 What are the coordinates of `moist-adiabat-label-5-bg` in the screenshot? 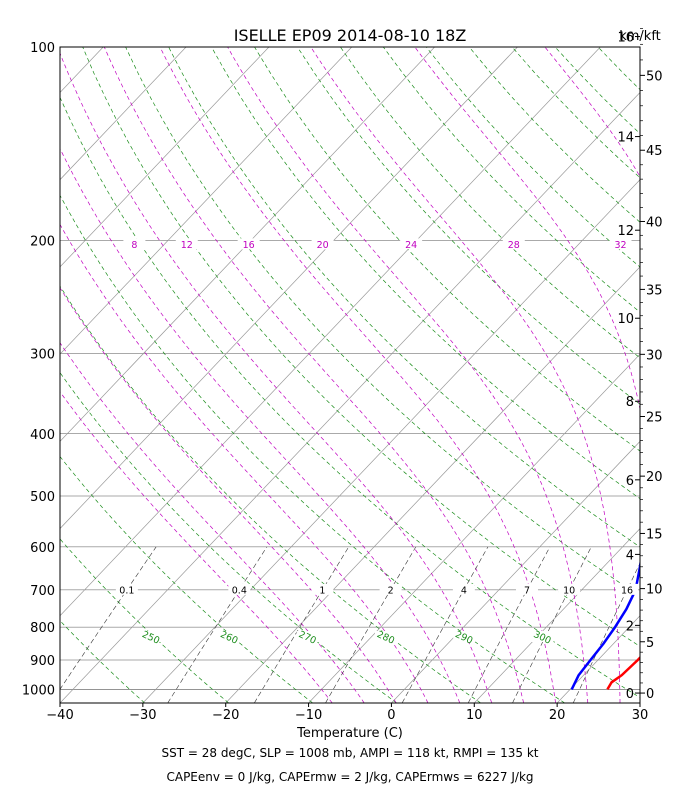 It's located at (513, 244).